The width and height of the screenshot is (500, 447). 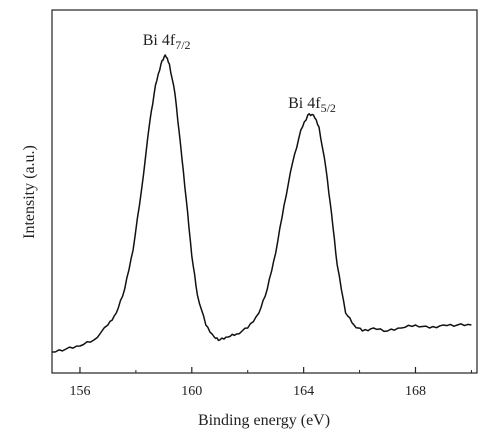 What do you see at coordinates (191, 391) in the screenshot?
I see `x-tick-label-160: 160` at bounding box center [191, 391].